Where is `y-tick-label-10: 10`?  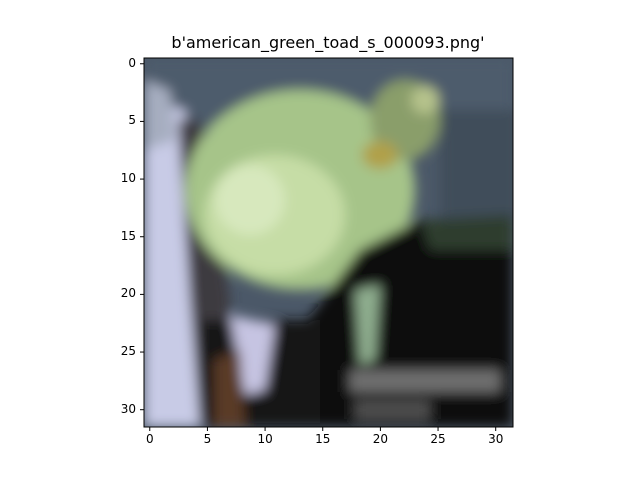
y-tick-label-10: 10 is located at coordinates (128, 178).